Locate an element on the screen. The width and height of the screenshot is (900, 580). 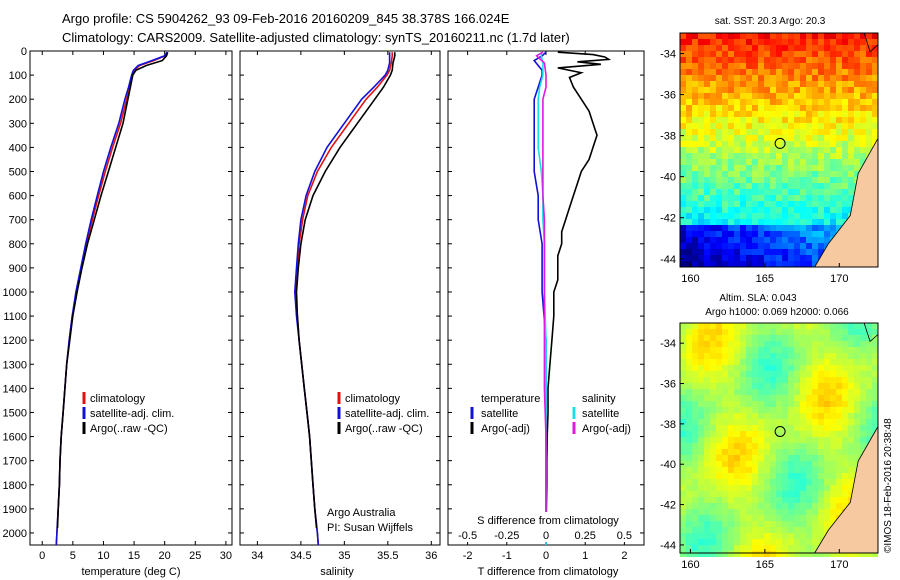
coastline is located at coordinates (871, 332).